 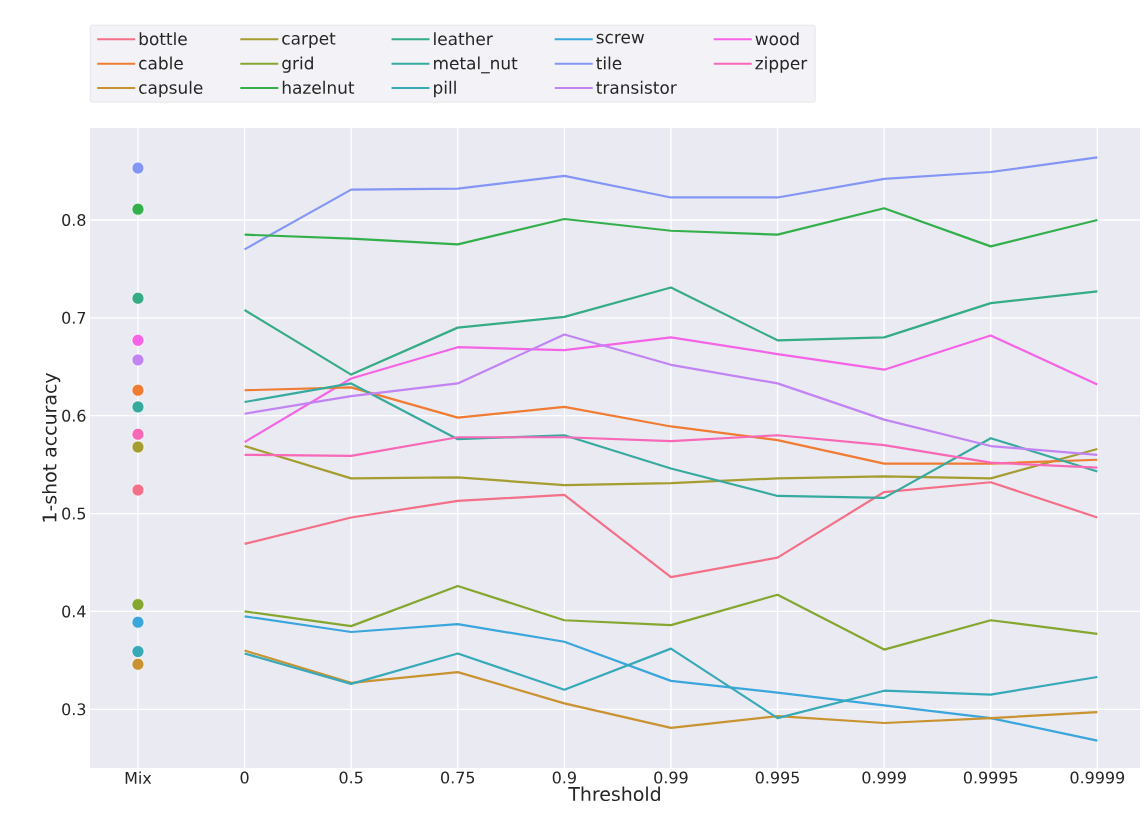 What do you see at coordinates (138, 777) in the screenshot?
I see `x-tick-label: Mix` at bounding box center [138, 777].